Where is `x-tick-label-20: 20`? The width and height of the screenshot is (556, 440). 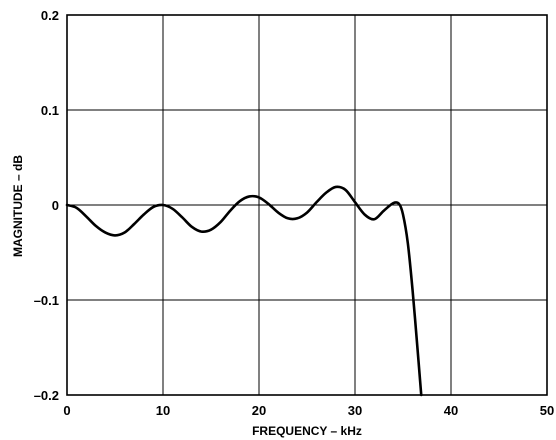 x-tick-label-20: 20 is located at coordinates (259, 410).